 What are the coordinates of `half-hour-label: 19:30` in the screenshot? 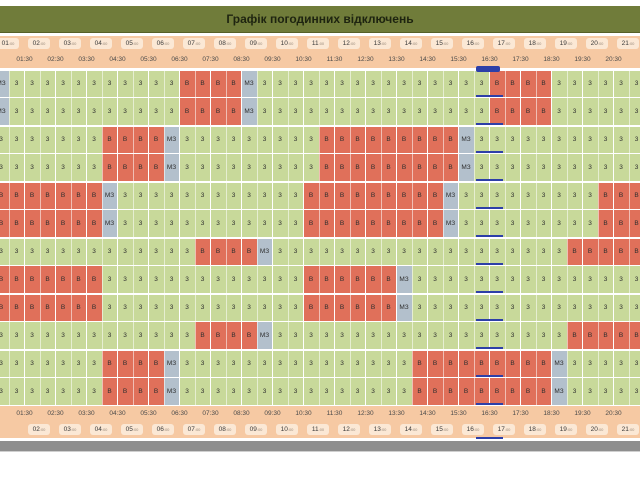 It's located at (583, 60).